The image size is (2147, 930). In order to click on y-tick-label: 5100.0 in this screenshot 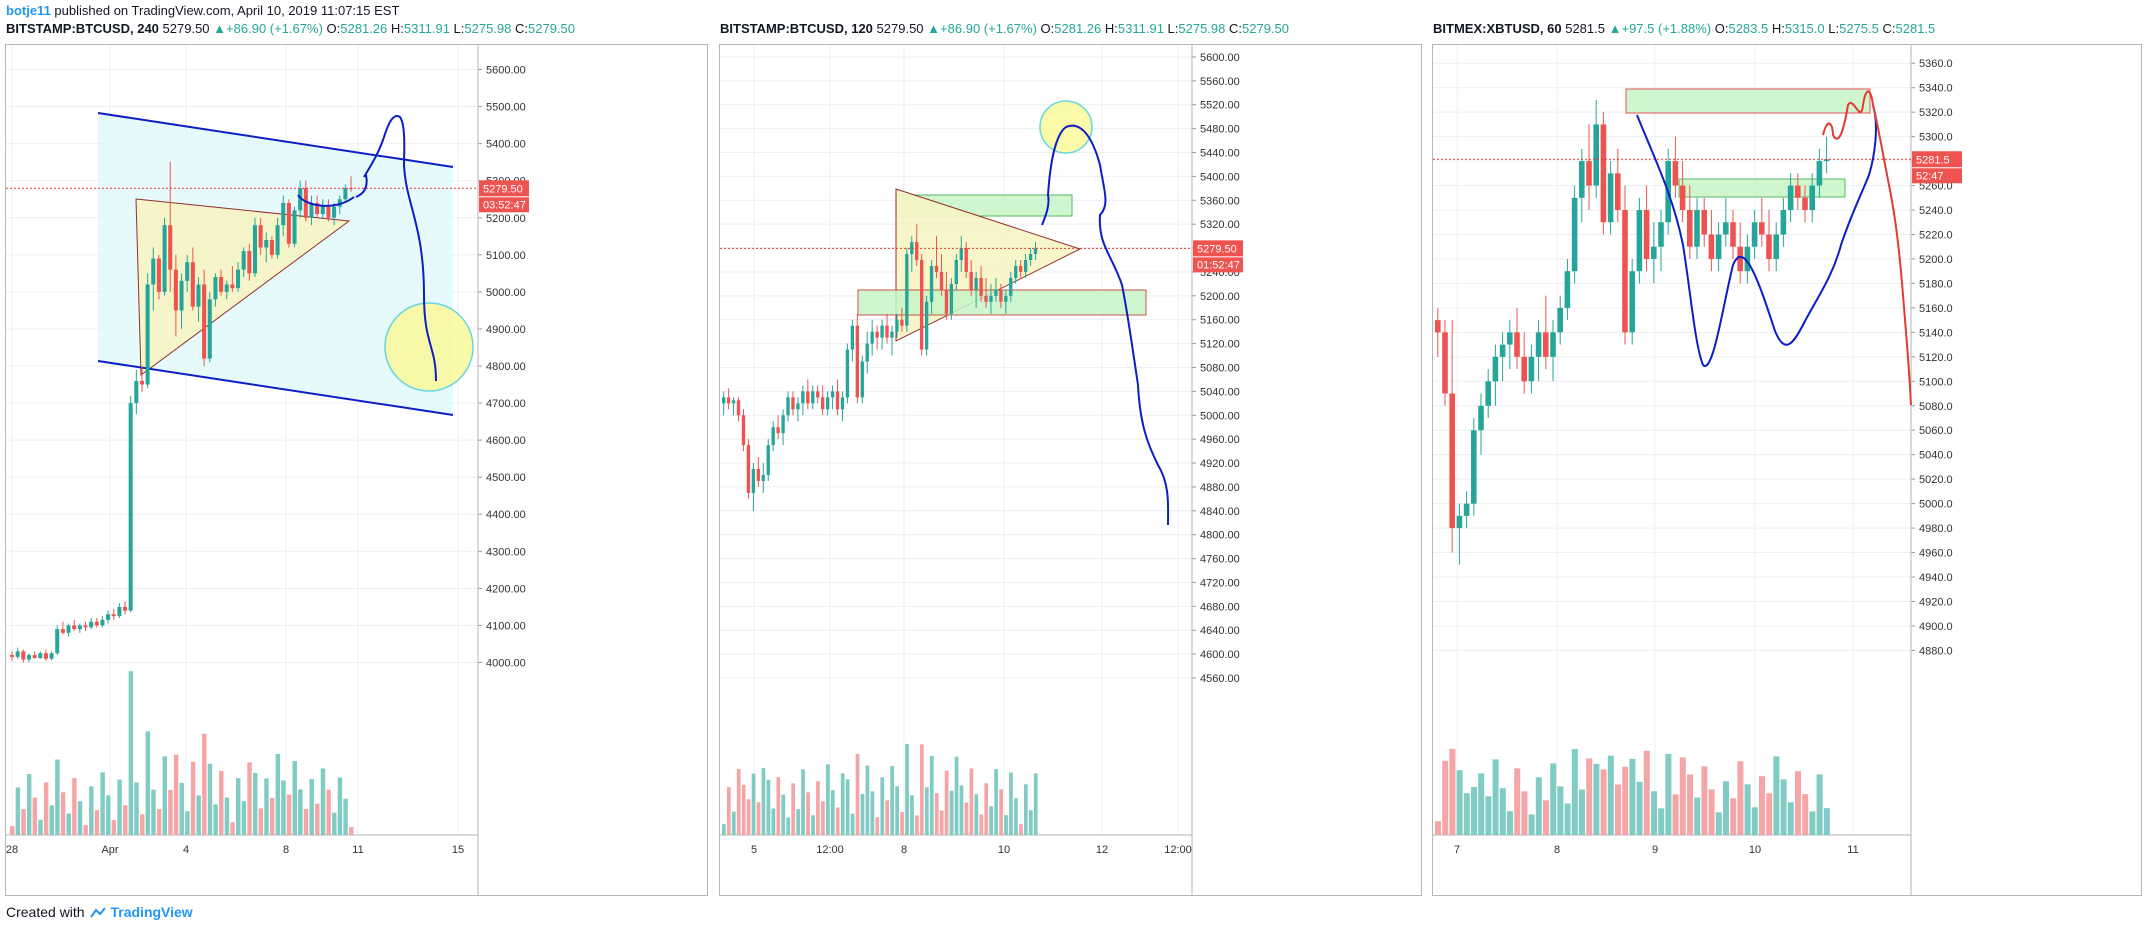, I will do `click(1936, 382)`.